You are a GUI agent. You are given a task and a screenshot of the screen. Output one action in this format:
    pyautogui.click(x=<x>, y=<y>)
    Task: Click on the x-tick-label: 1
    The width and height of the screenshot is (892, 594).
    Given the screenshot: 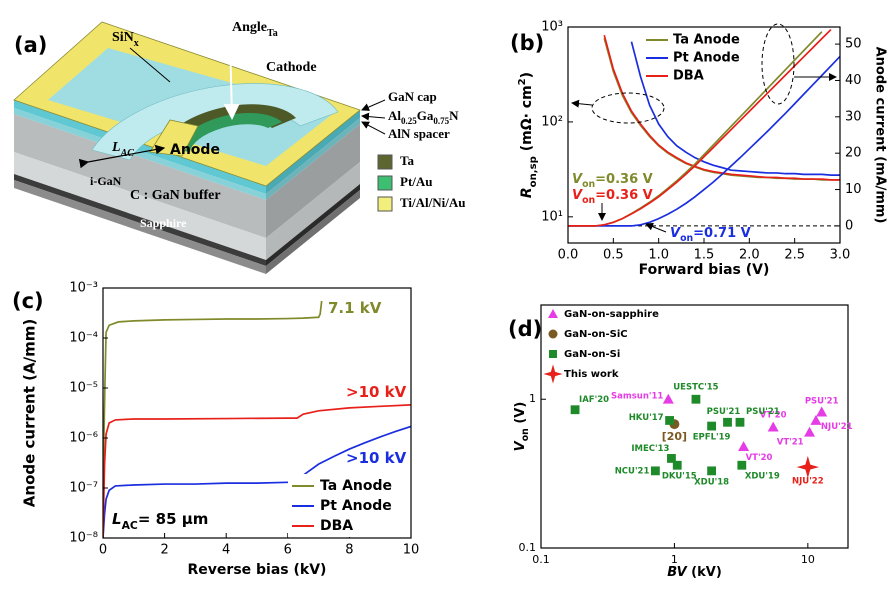 What is the action you would take?
    pyautogui.click(x=674, y=559)
    